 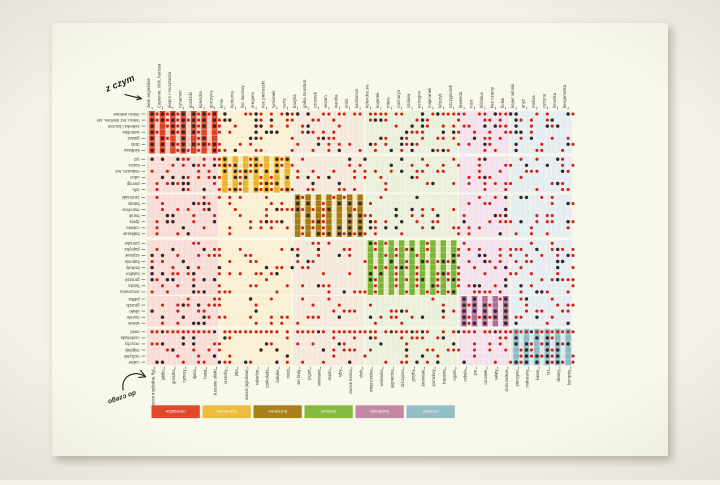 What do you see at coordinates (340, 373) in the screenshot?
I see `svg-text: ryby` at bounding box center [340, 373].